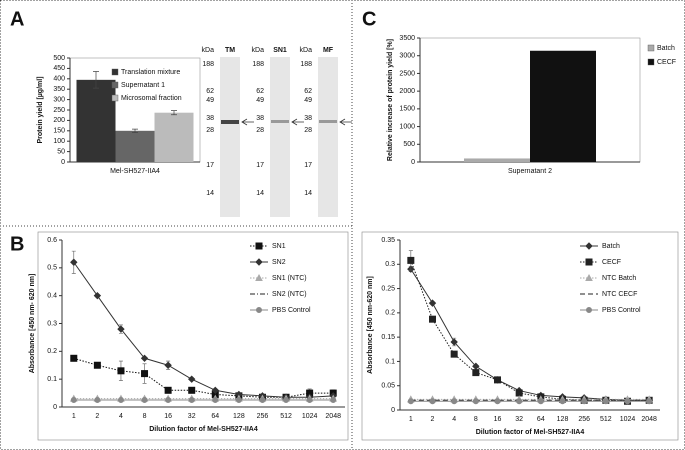 Image resolution: width=685 pixels, height=450 pixels. What do you see at coordinates (289, 278) in the screenshot?
I see `legend-label: SN1 (NTC)` at bounding box center [289, 278].